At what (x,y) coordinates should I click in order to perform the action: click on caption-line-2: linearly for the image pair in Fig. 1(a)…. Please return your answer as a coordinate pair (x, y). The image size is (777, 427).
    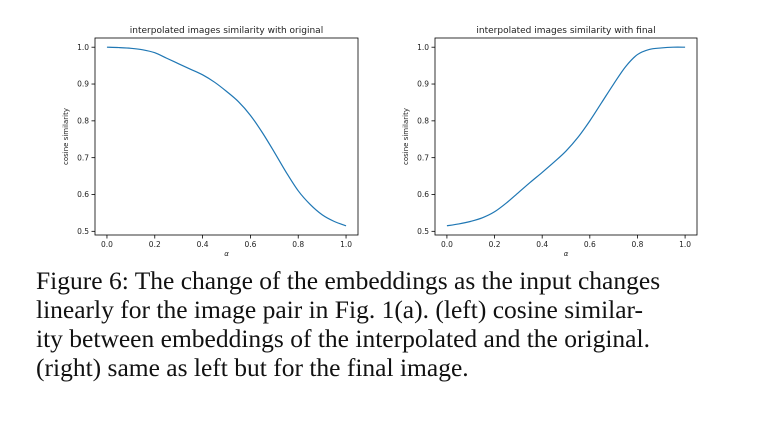
    Looking at the image, I should click on (340, 309).